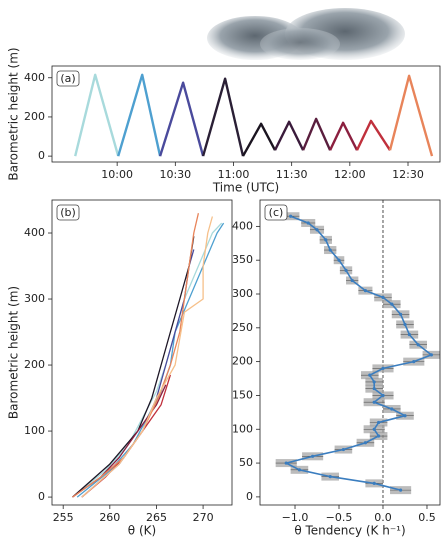  I want to click on x-tick-label: 11:00, so click(234, 174).